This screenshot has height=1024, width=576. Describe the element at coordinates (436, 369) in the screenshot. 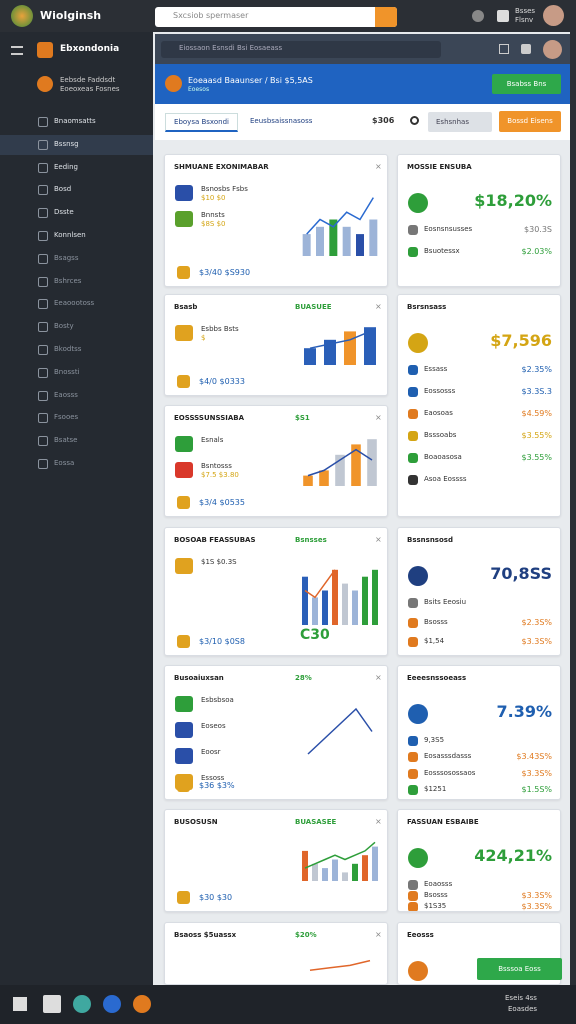

I see `row-label: Essass` at that location.